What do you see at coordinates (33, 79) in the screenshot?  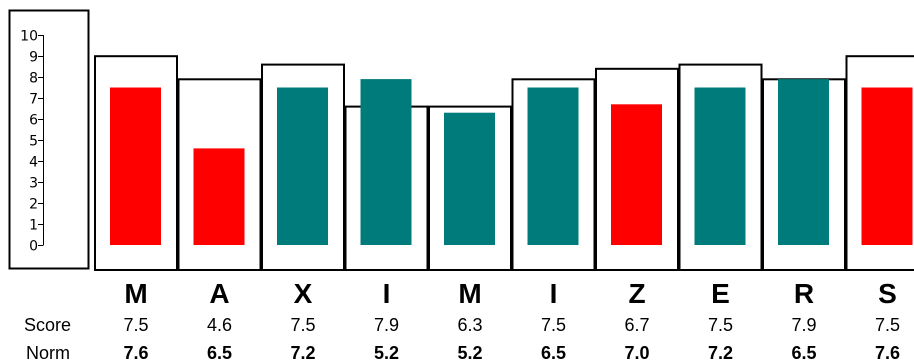 I see `y-tick-label: 8` at bounding box center [33, 79].